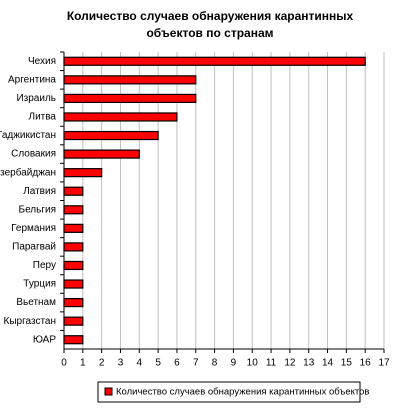 The height and width of the screenshot is (410, 400). I want to click on x-tick-label: 16, so click(366, 363).